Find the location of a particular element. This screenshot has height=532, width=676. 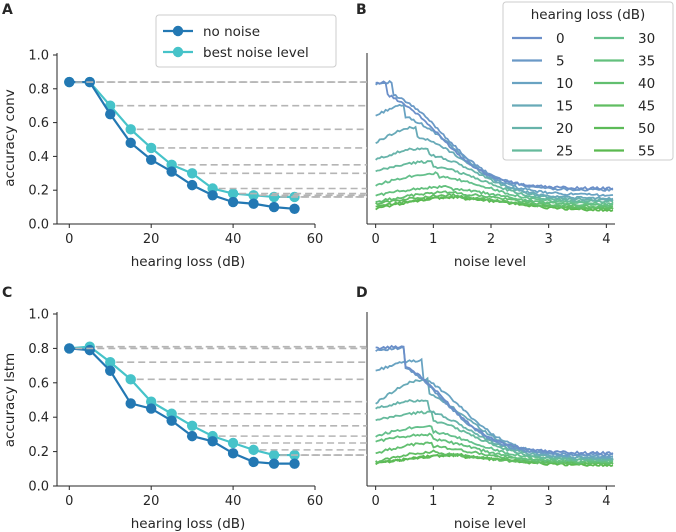

noise-curve-15db is located at coordinates (494, 418).